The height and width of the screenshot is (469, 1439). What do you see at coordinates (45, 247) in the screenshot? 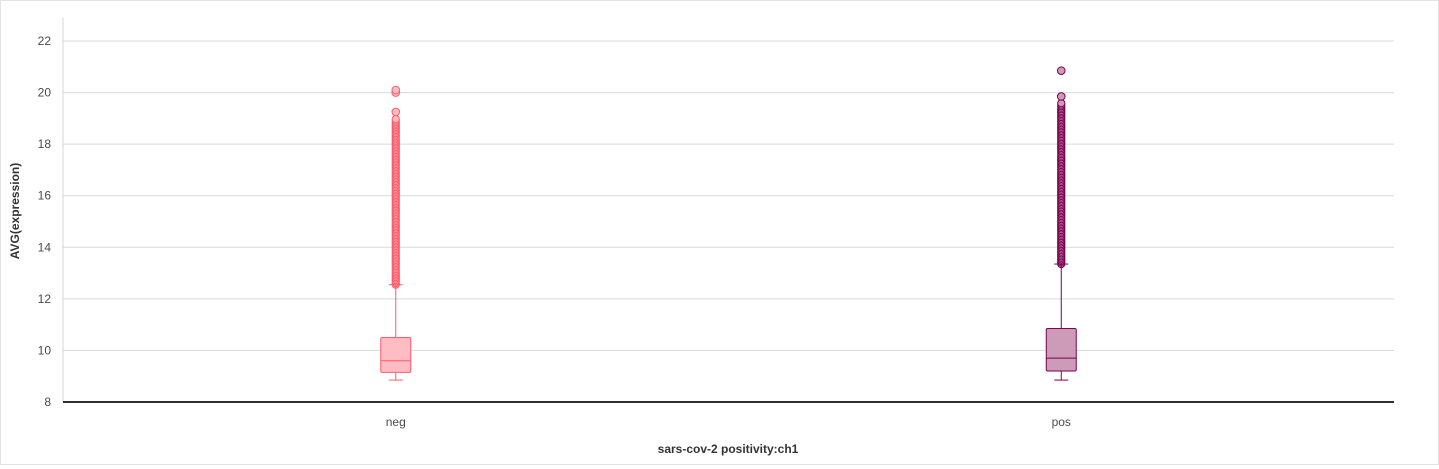
I see `y-tick-label: 14` at bounding box center [45, 247].